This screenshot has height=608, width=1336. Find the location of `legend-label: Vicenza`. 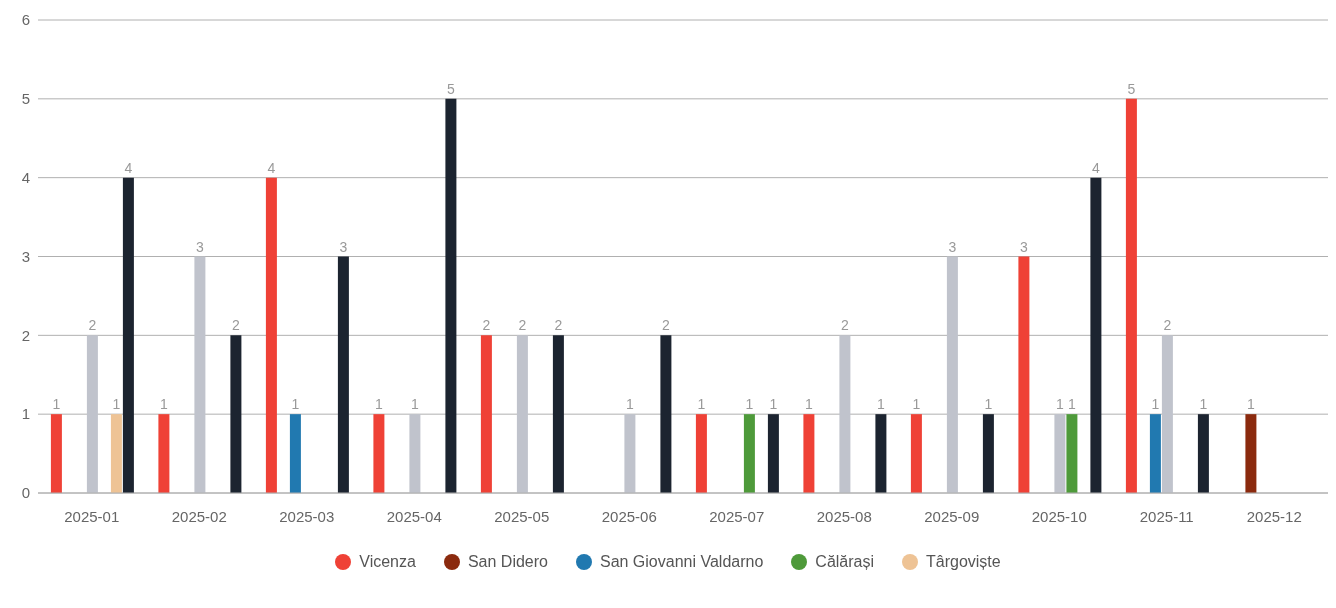

legend-label: Vicenza is located at coordinates (387, 562).